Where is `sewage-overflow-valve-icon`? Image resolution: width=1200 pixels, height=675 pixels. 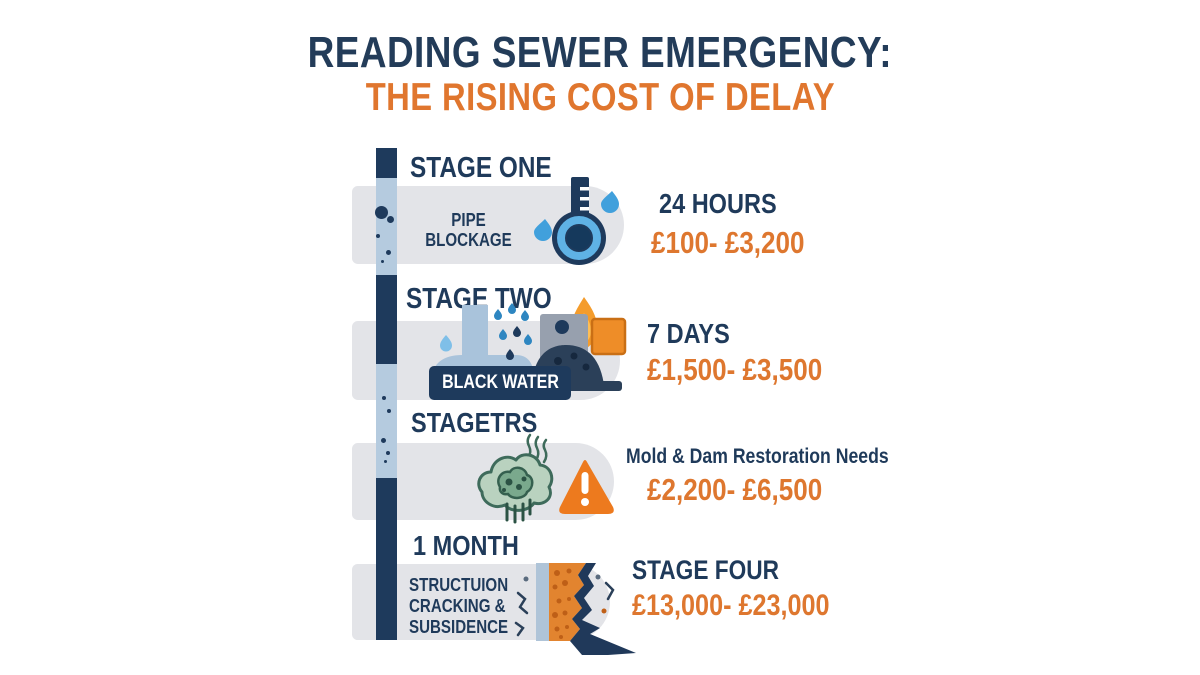
sewage-overflow-valve-icon is located at coordinates (529, 344).